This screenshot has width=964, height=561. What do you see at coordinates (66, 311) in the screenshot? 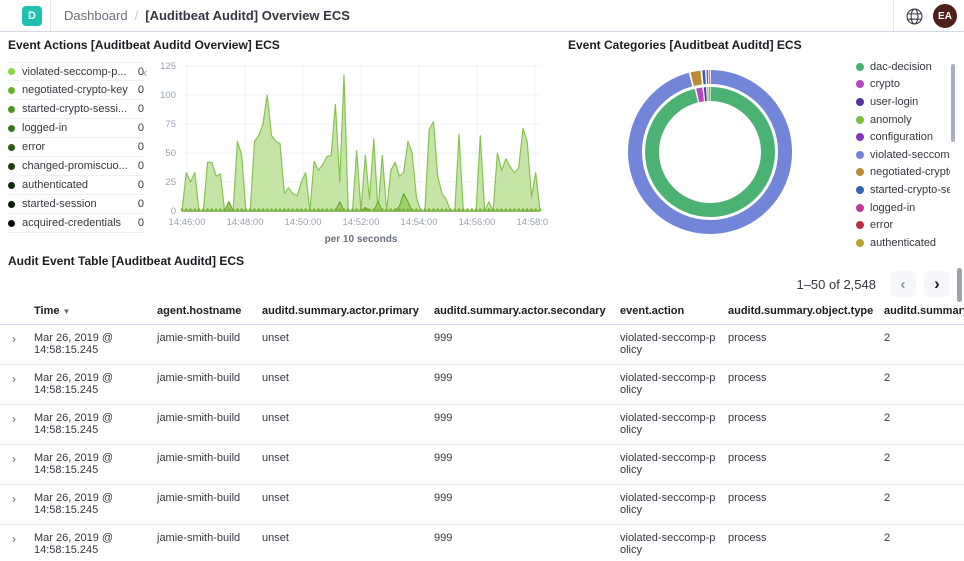
I see `sort-icon: ▼` at bounding box center [66, 311].